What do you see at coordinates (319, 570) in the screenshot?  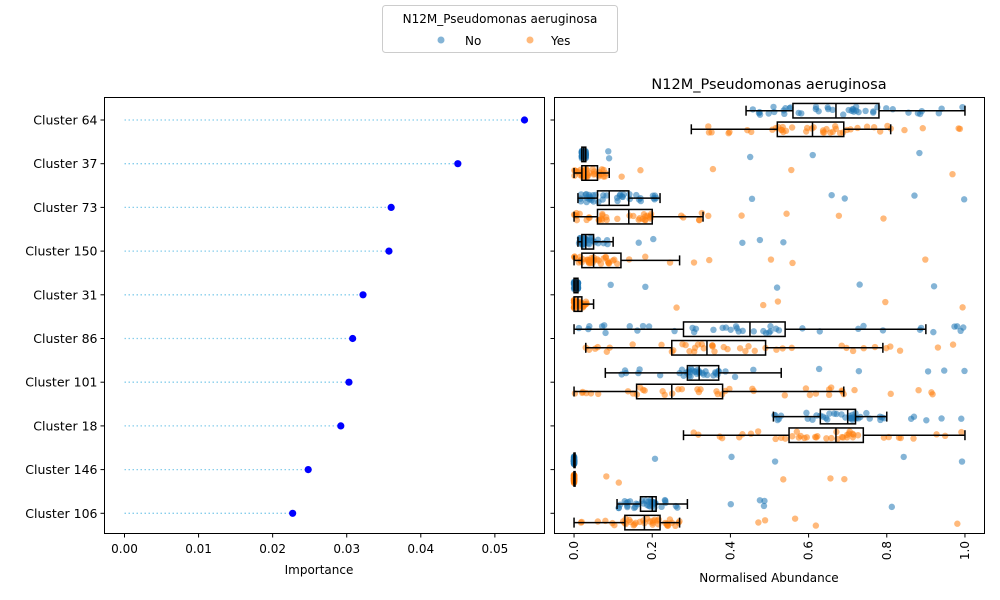 I see `importance-x-axis-label: Importance` at bounding box center [319, 570].